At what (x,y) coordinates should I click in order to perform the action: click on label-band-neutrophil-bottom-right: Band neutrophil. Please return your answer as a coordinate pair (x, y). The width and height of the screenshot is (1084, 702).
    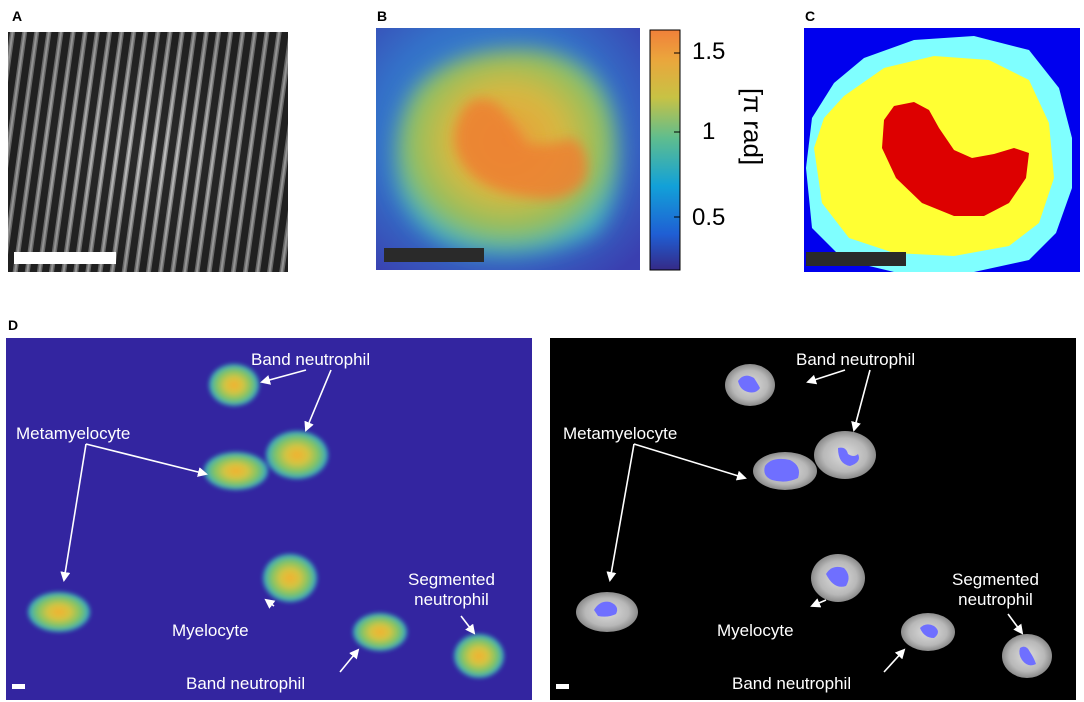
    Looking at the image, I should click on (792, 683).